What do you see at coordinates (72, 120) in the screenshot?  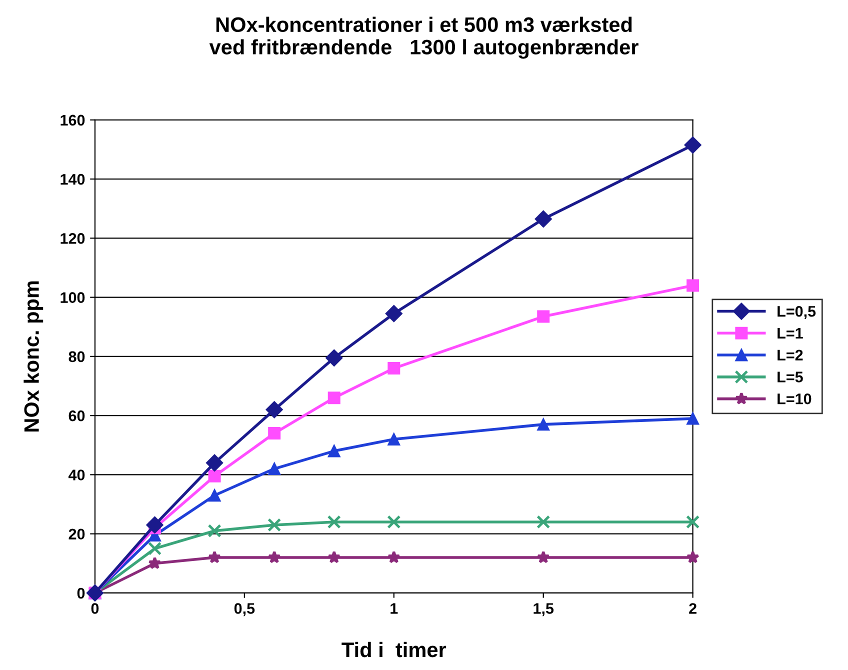 I see `y-tick-label: 160` at bounding box center [72, 120].